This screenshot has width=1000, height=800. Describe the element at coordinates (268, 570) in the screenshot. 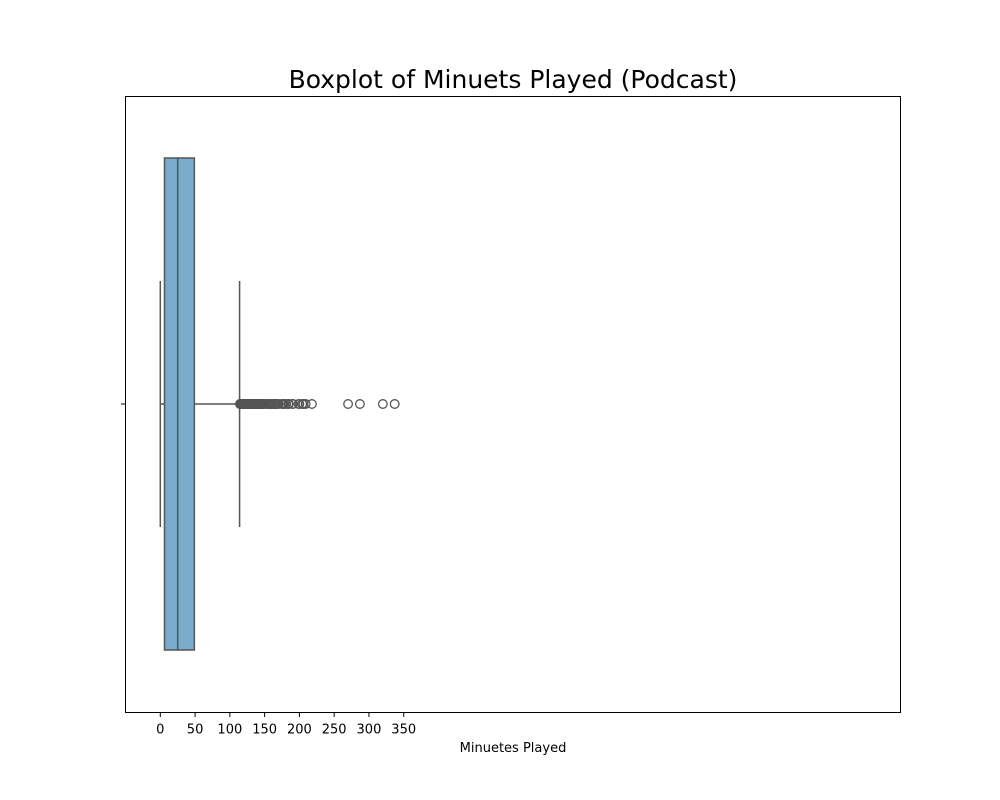

I see `x-axis: 0 50 100 150 200 250 300 350` at that location.